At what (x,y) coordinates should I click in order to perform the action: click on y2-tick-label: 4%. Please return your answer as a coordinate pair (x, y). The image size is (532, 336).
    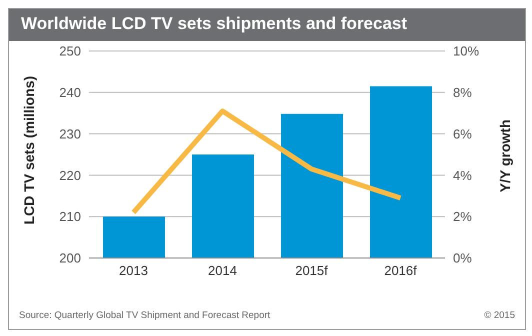
    Looking at the image, I should click on (462, 175).